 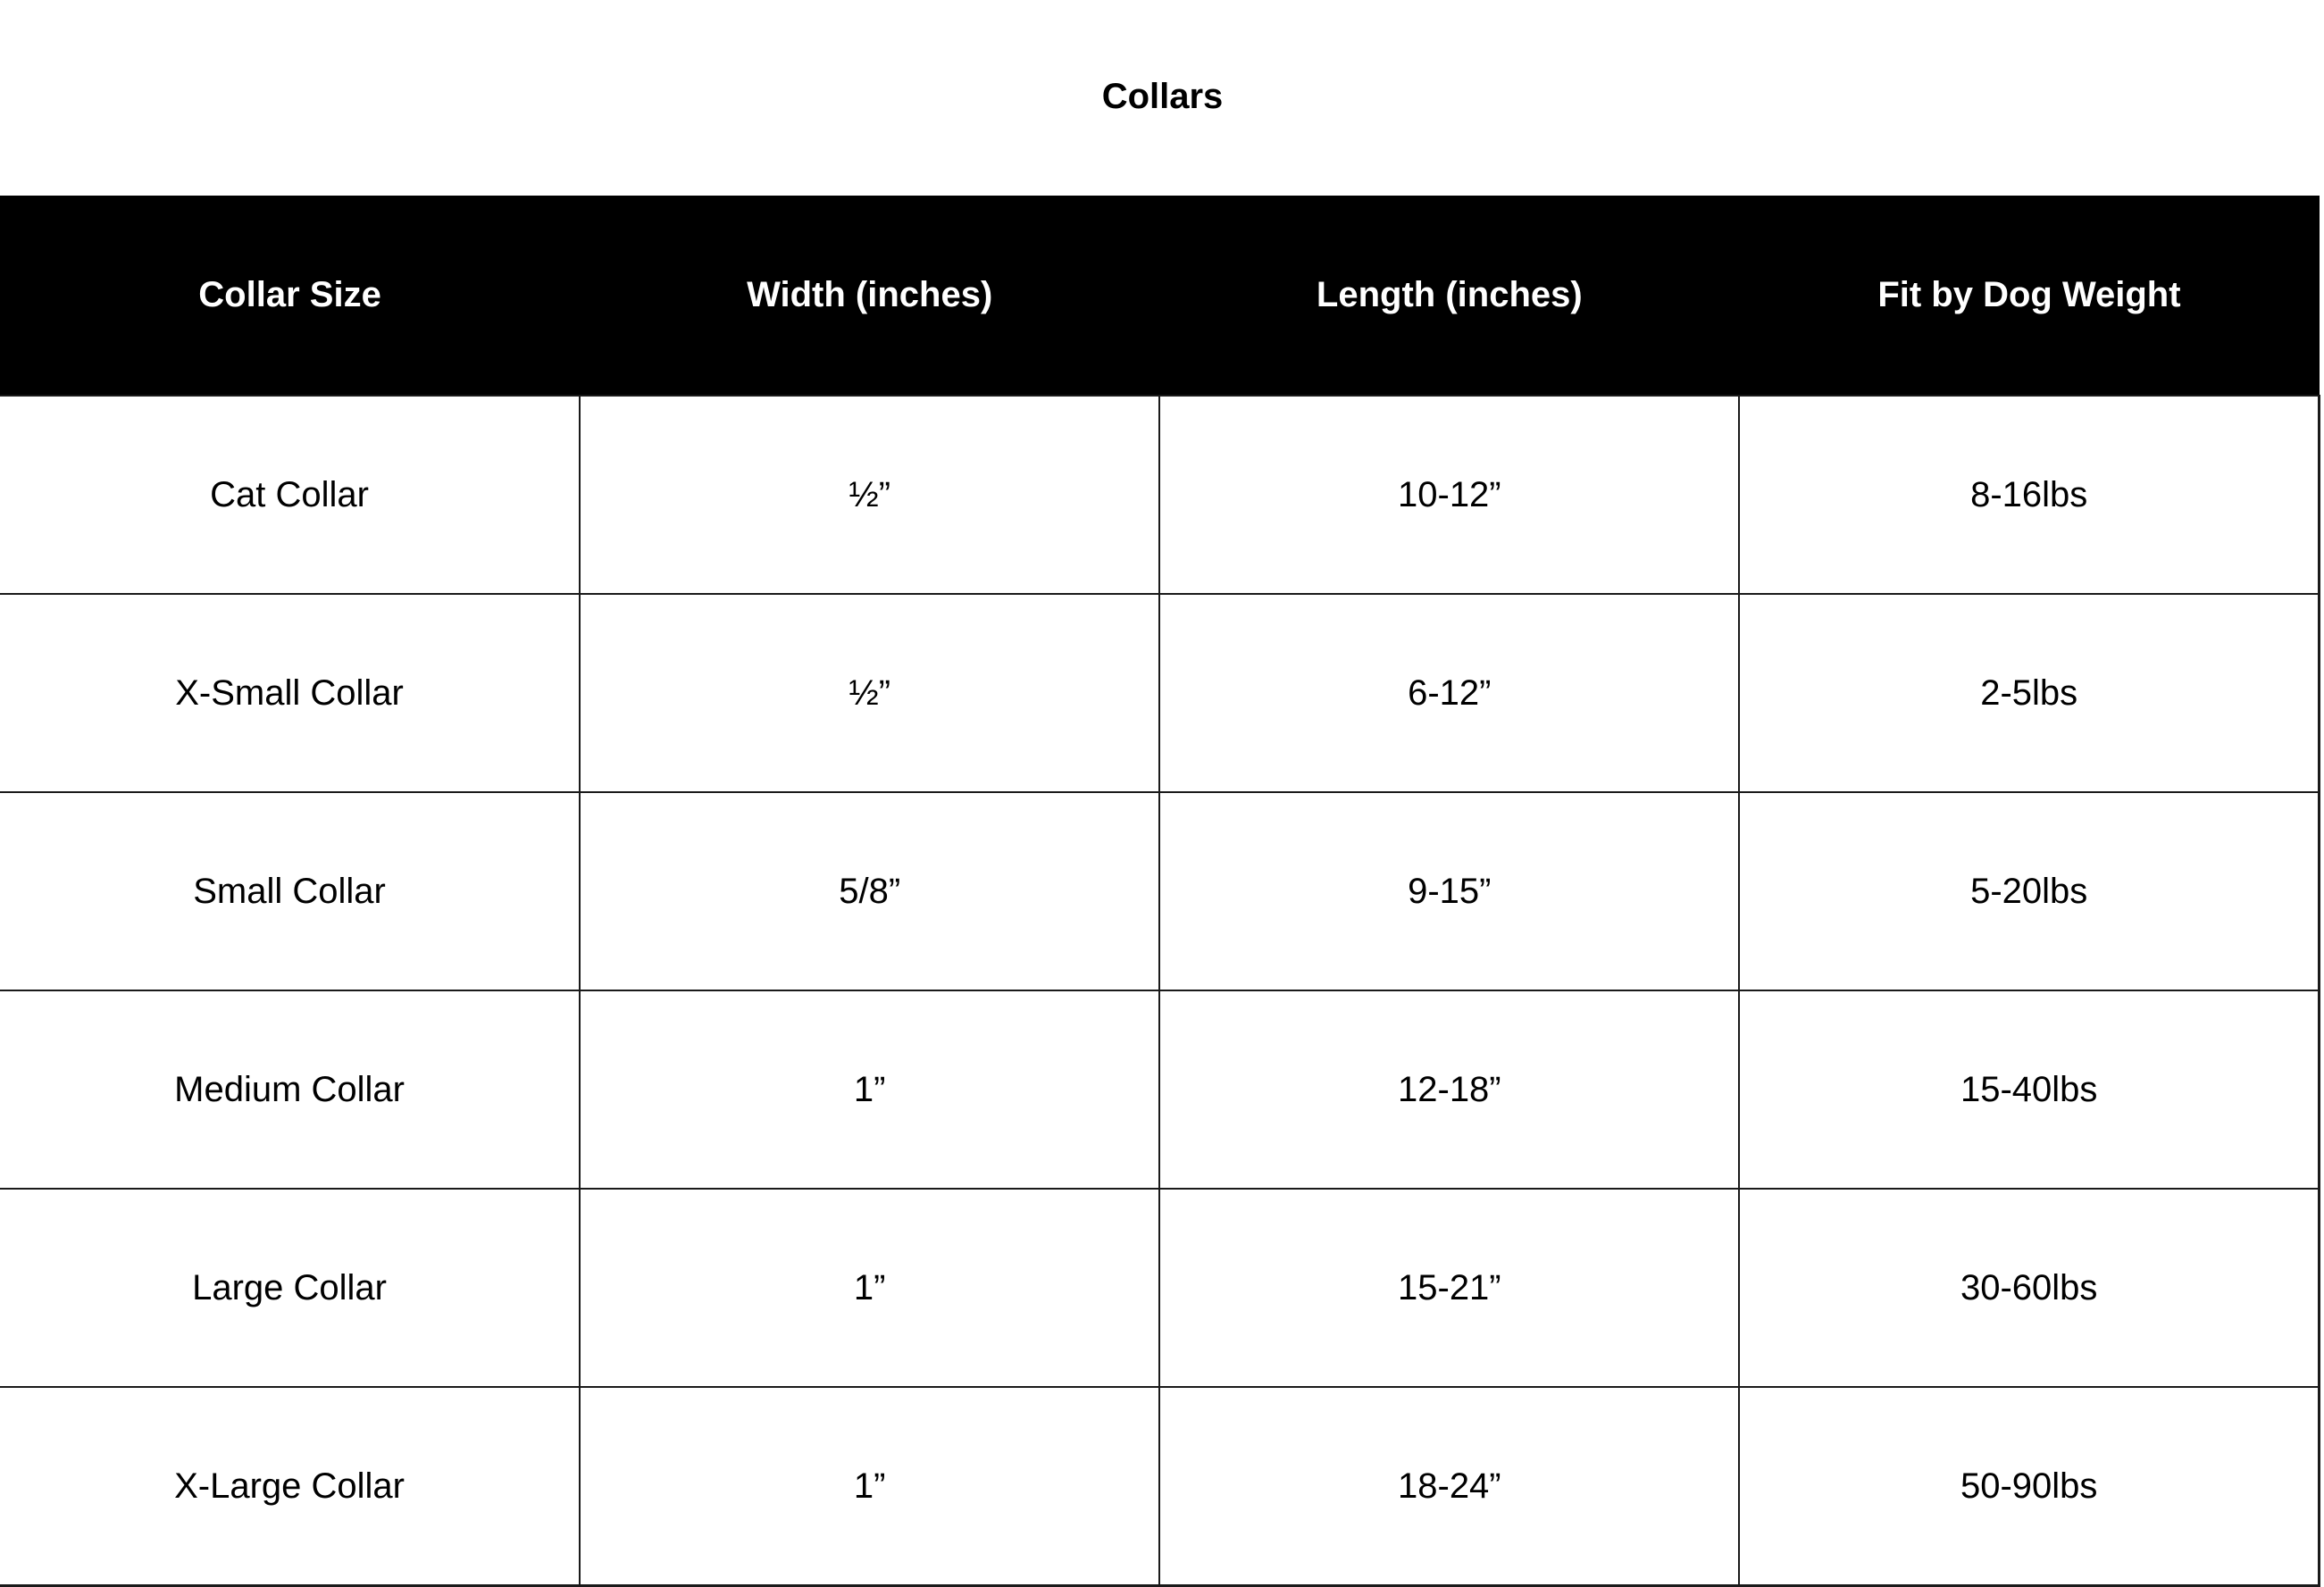 What do you see at coordinates (870, 296) in the screenshot?
I see `header-width: Width (inches)` at bounding box center [870, 296].